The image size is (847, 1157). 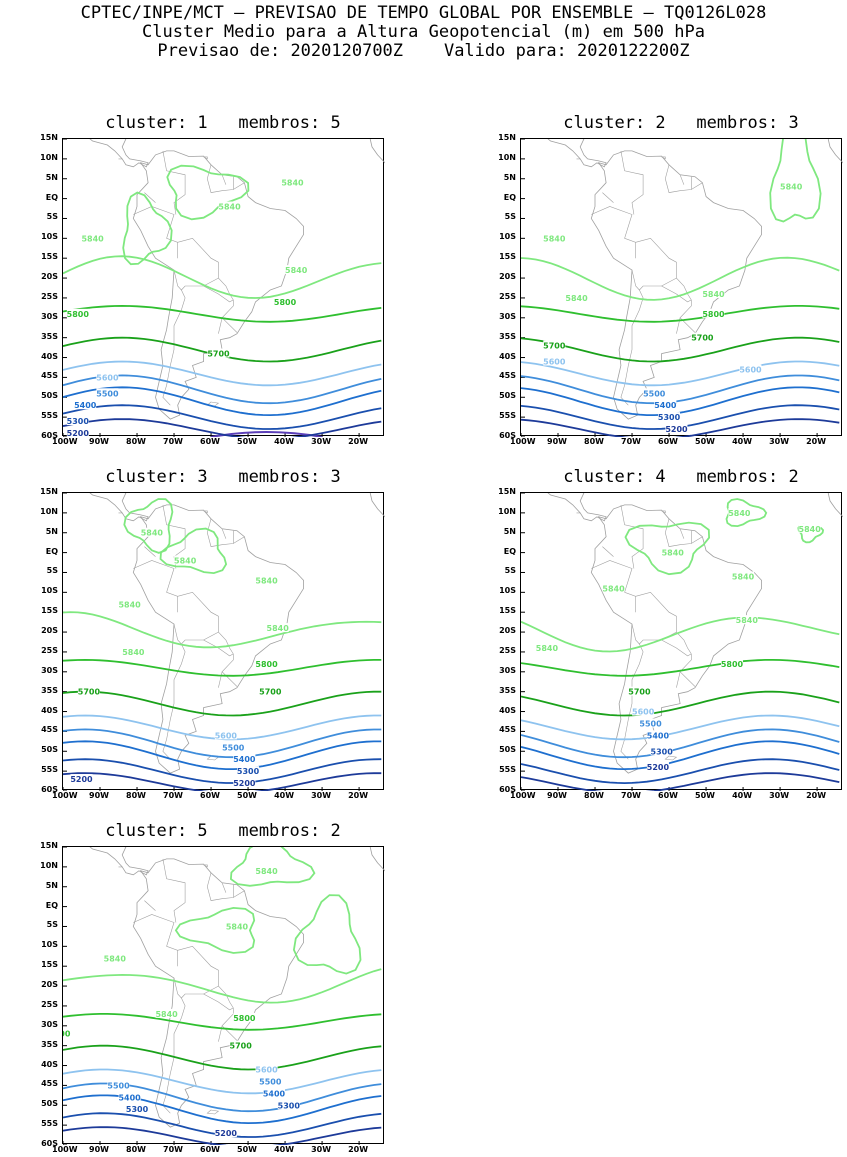 What do you see at coordinates (49, 945) in the screenshot?
I see `lat-tick-label: 10S` at bounding box center [49, 945].